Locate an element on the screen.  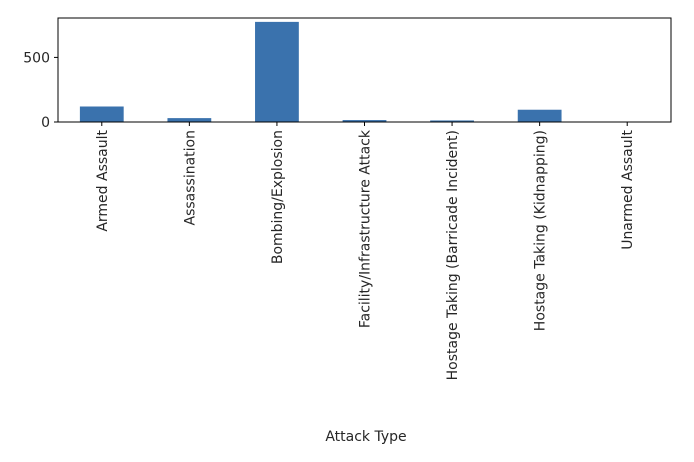
y-tick-label-1: 500 is located at coordinates (36, 58).